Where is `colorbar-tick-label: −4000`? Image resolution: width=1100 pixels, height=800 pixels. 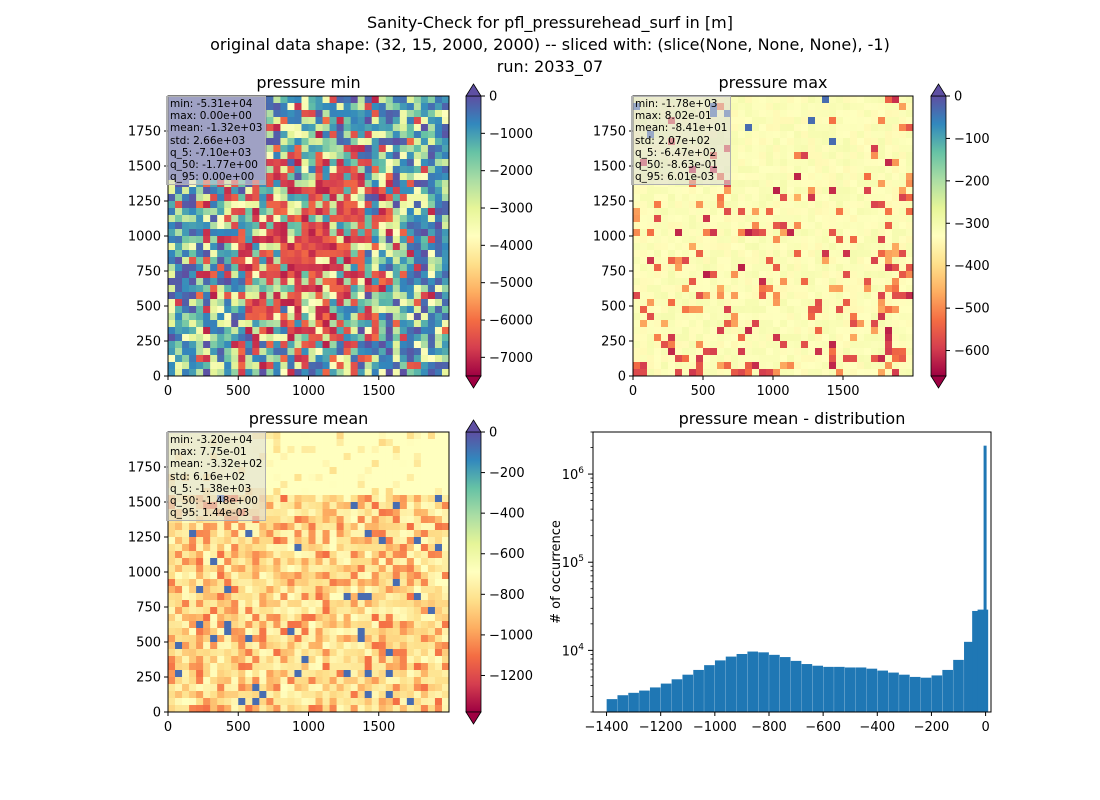 colorbar-tick-label: −4000 is located at coordinates (511, 246).